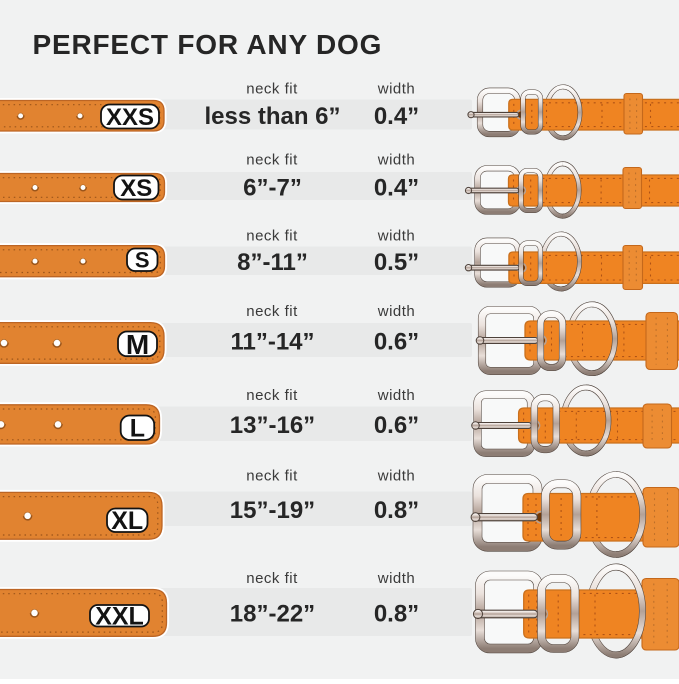  Describe the element at coordinates (272, 613) in the screenshot. I see `svg-text: 18”-22”` at that location.